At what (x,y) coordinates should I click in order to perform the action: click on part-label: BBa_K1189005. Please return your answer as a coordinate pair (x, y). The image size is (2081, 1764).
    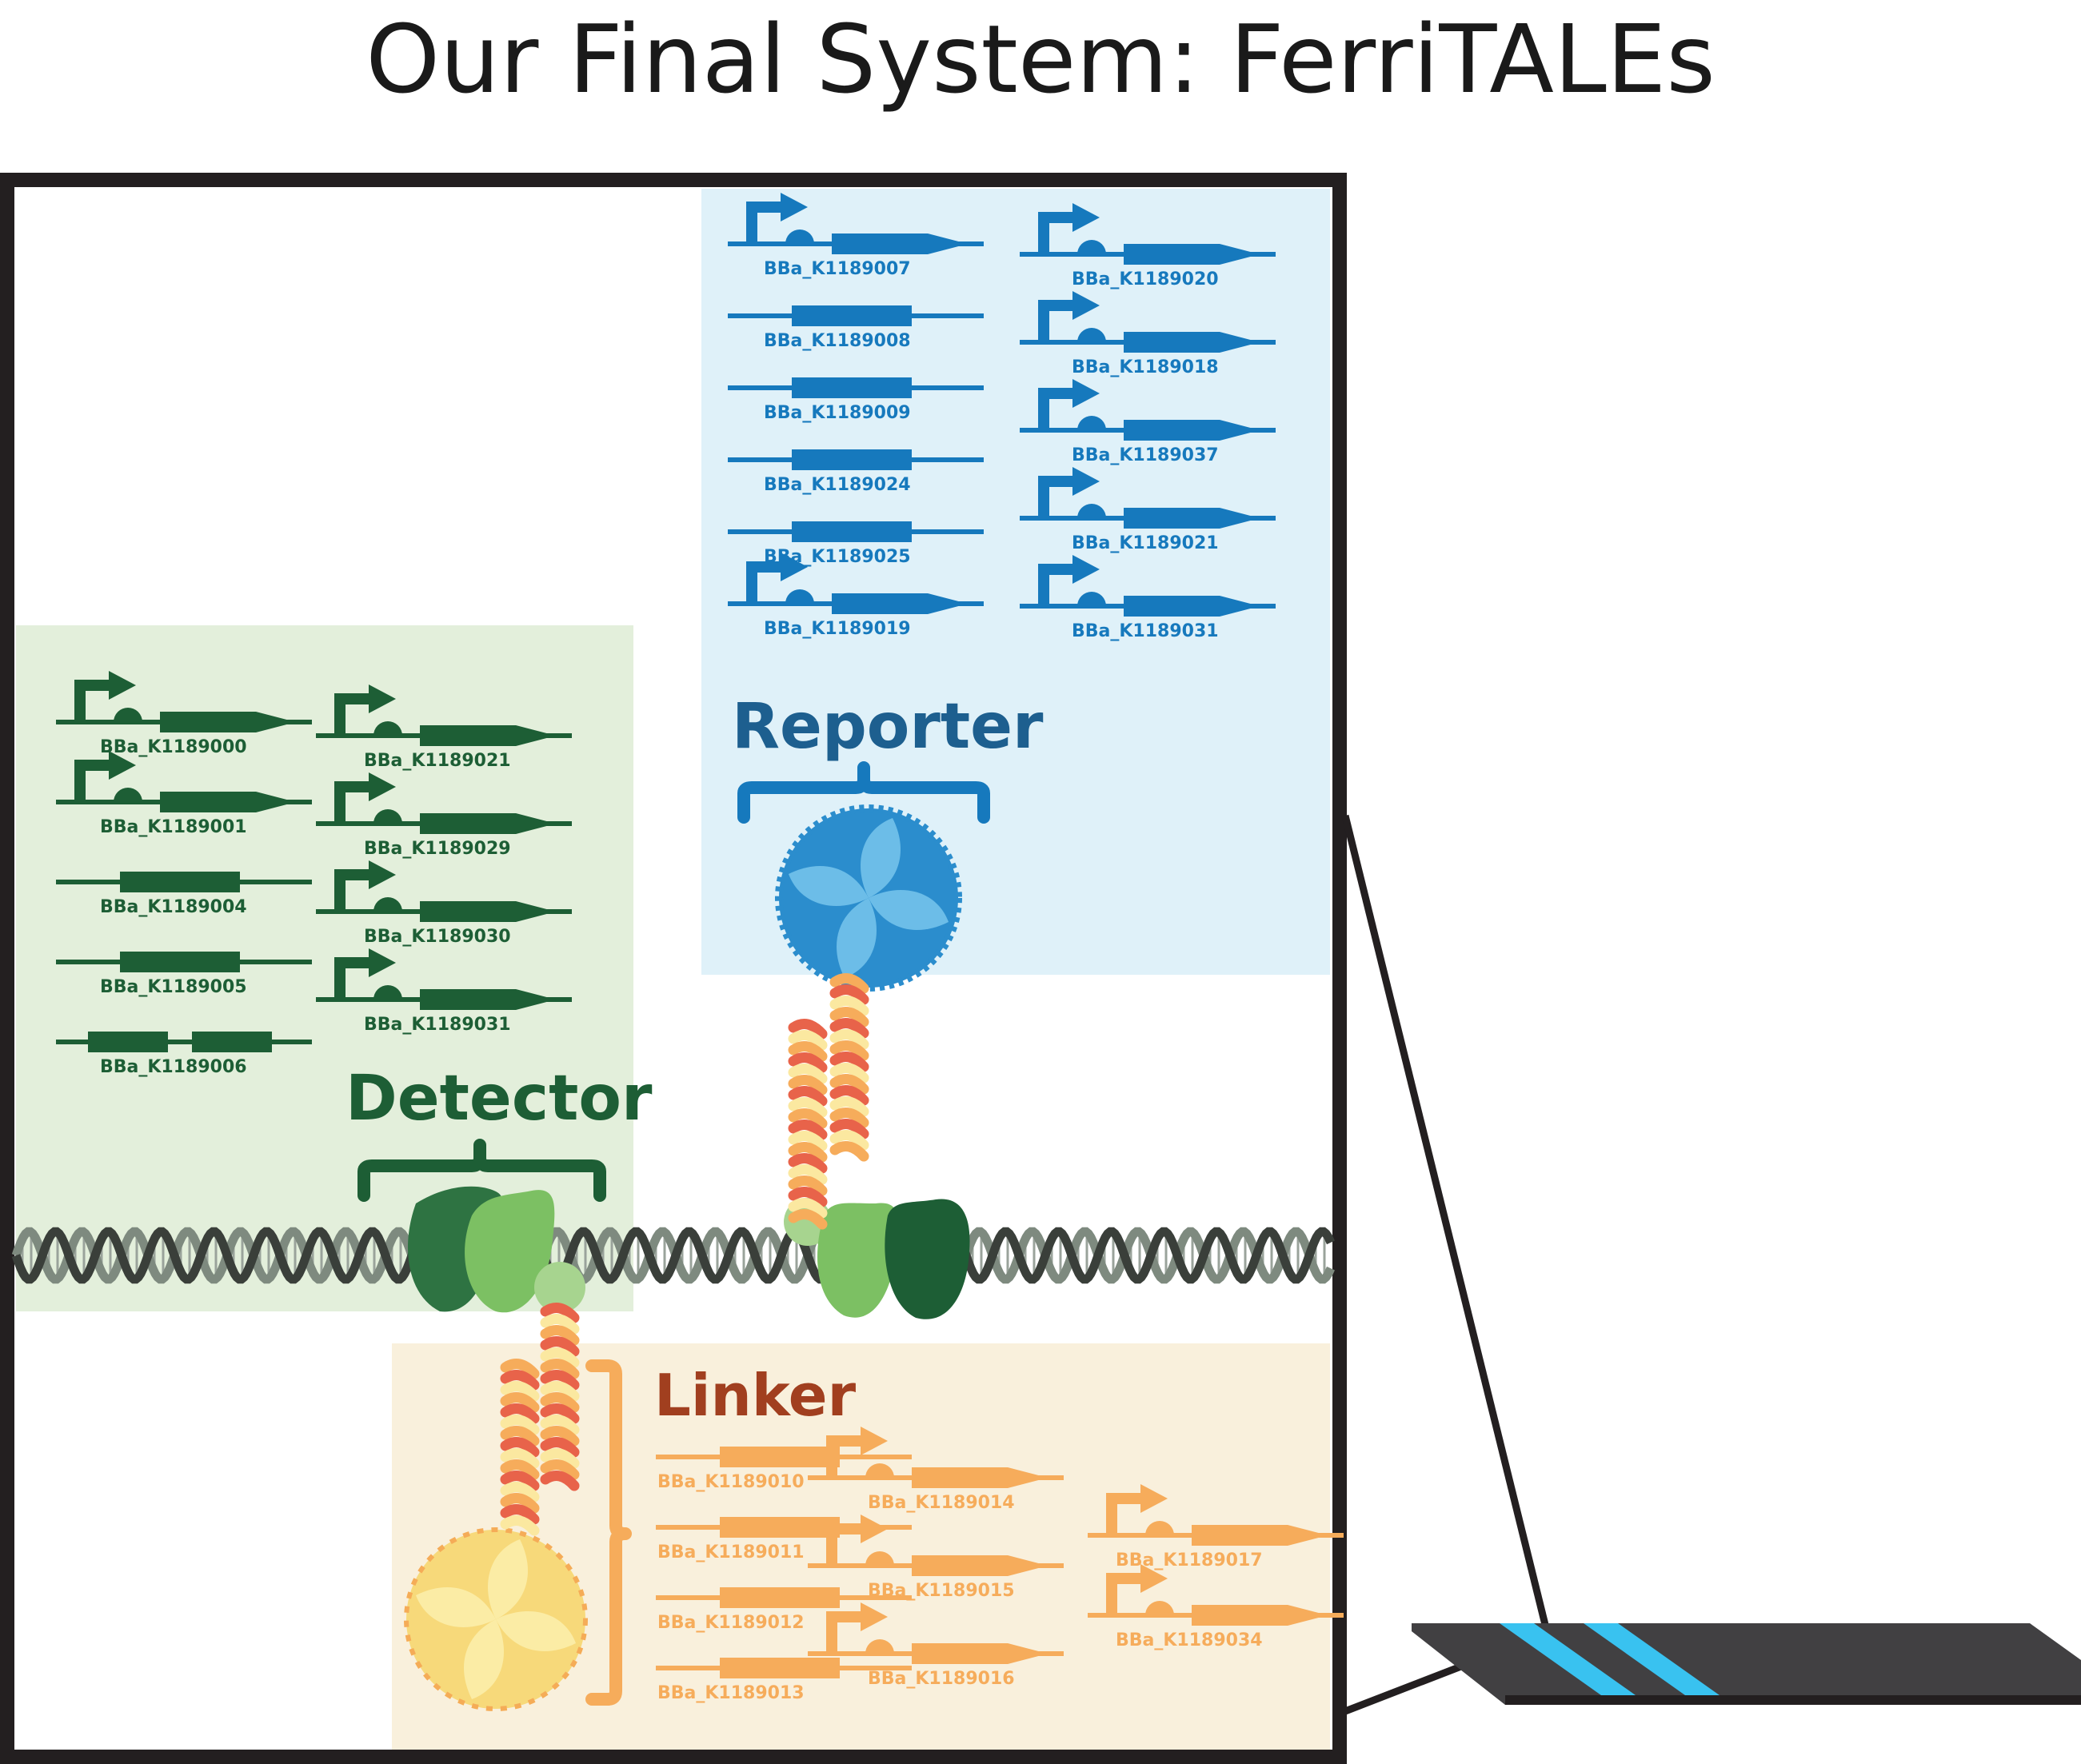
    Looking at the image, I should click on (173, 987).